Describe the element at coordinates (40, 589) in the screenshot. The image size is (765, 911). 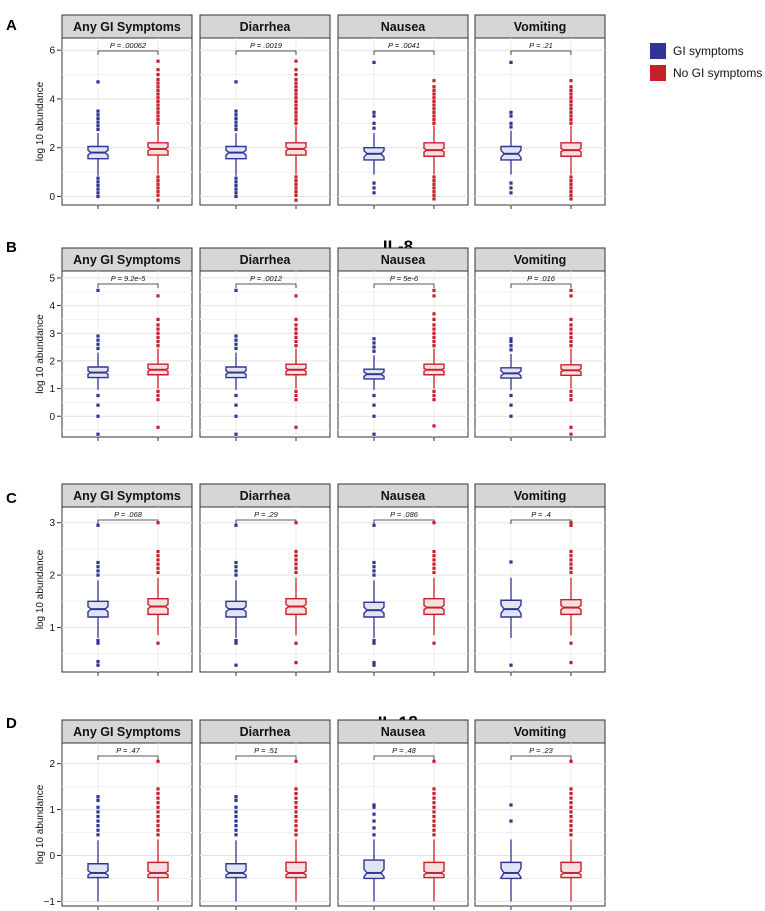
I see `y-axis-label-c: log 10 abundance` at that location.